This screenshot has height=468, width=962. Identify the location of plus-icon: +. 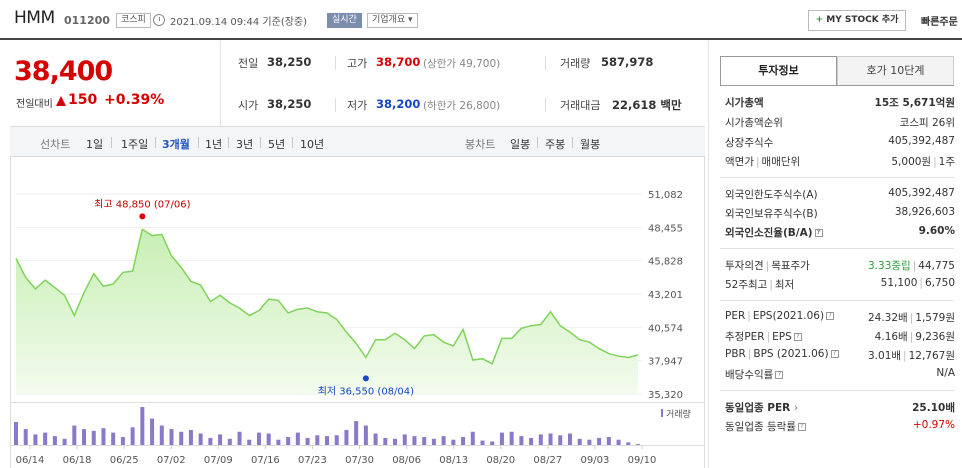
(819, 20).